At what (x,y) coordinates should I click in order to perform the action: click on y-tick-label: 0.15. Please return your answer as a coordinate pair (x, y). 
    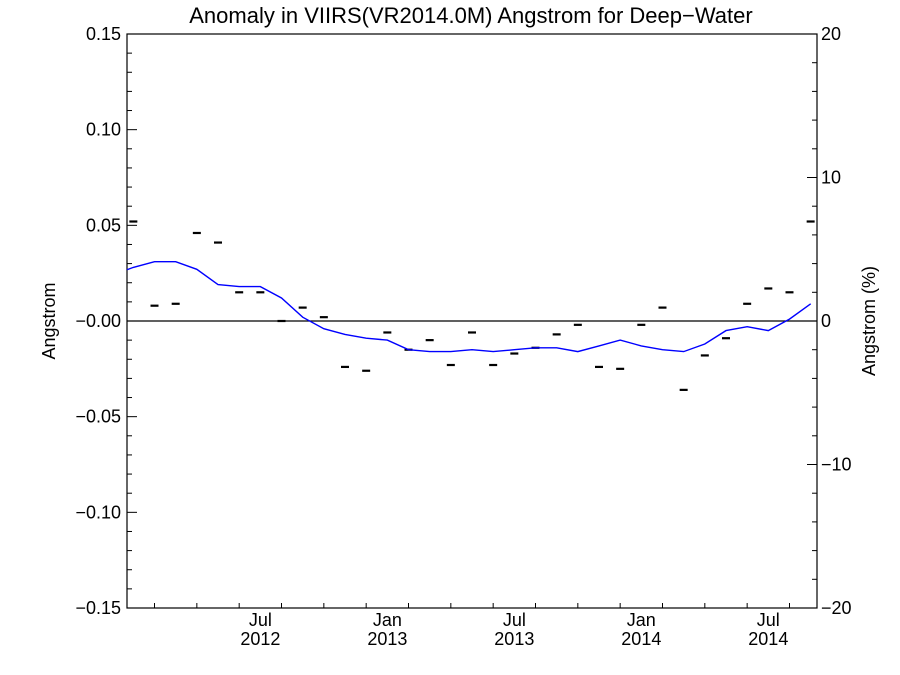
    Looking at the image, I should click on (103, 34).